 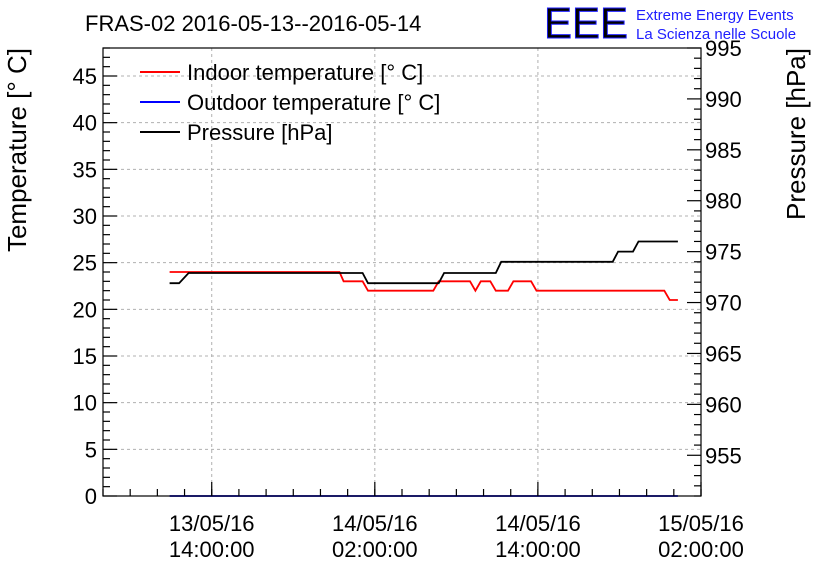 I want to click on y2-tick-label: 985, so click(x=723, y=150).